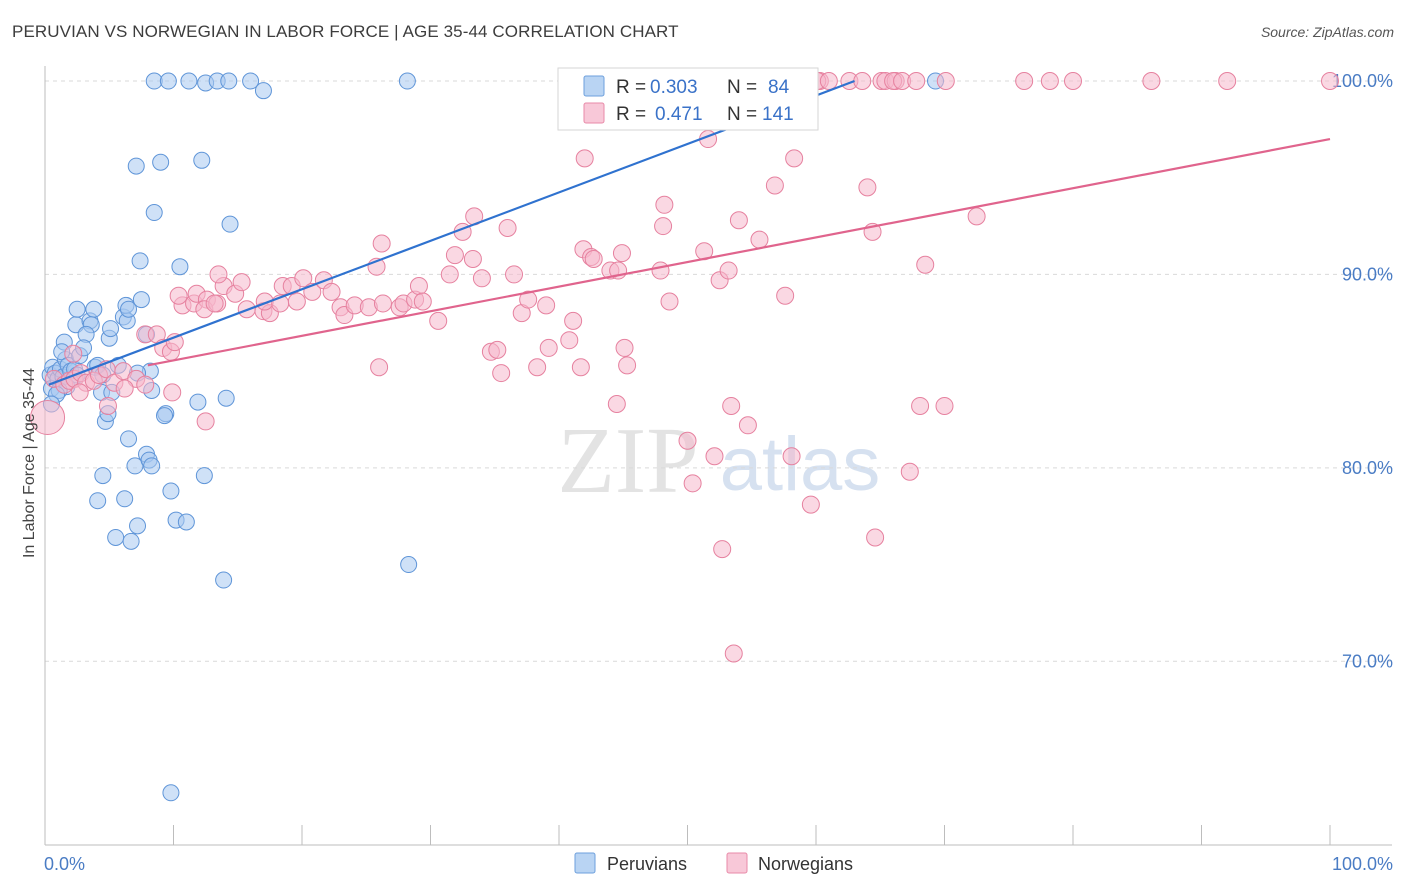 This screenshot has height=892, width=1406. I want to click on watermark-zip: ZIP, so click(628, 461).